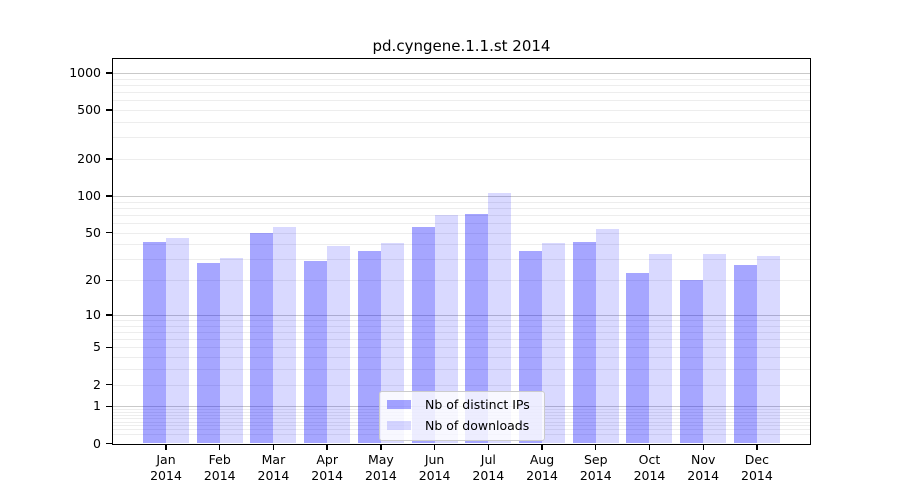 The height and width of the screenshot is (500, 900). What do you see at coordinates (262, 338) in the screenshot?
I see `bar-mar-series0` at bounding box center [262, 338].